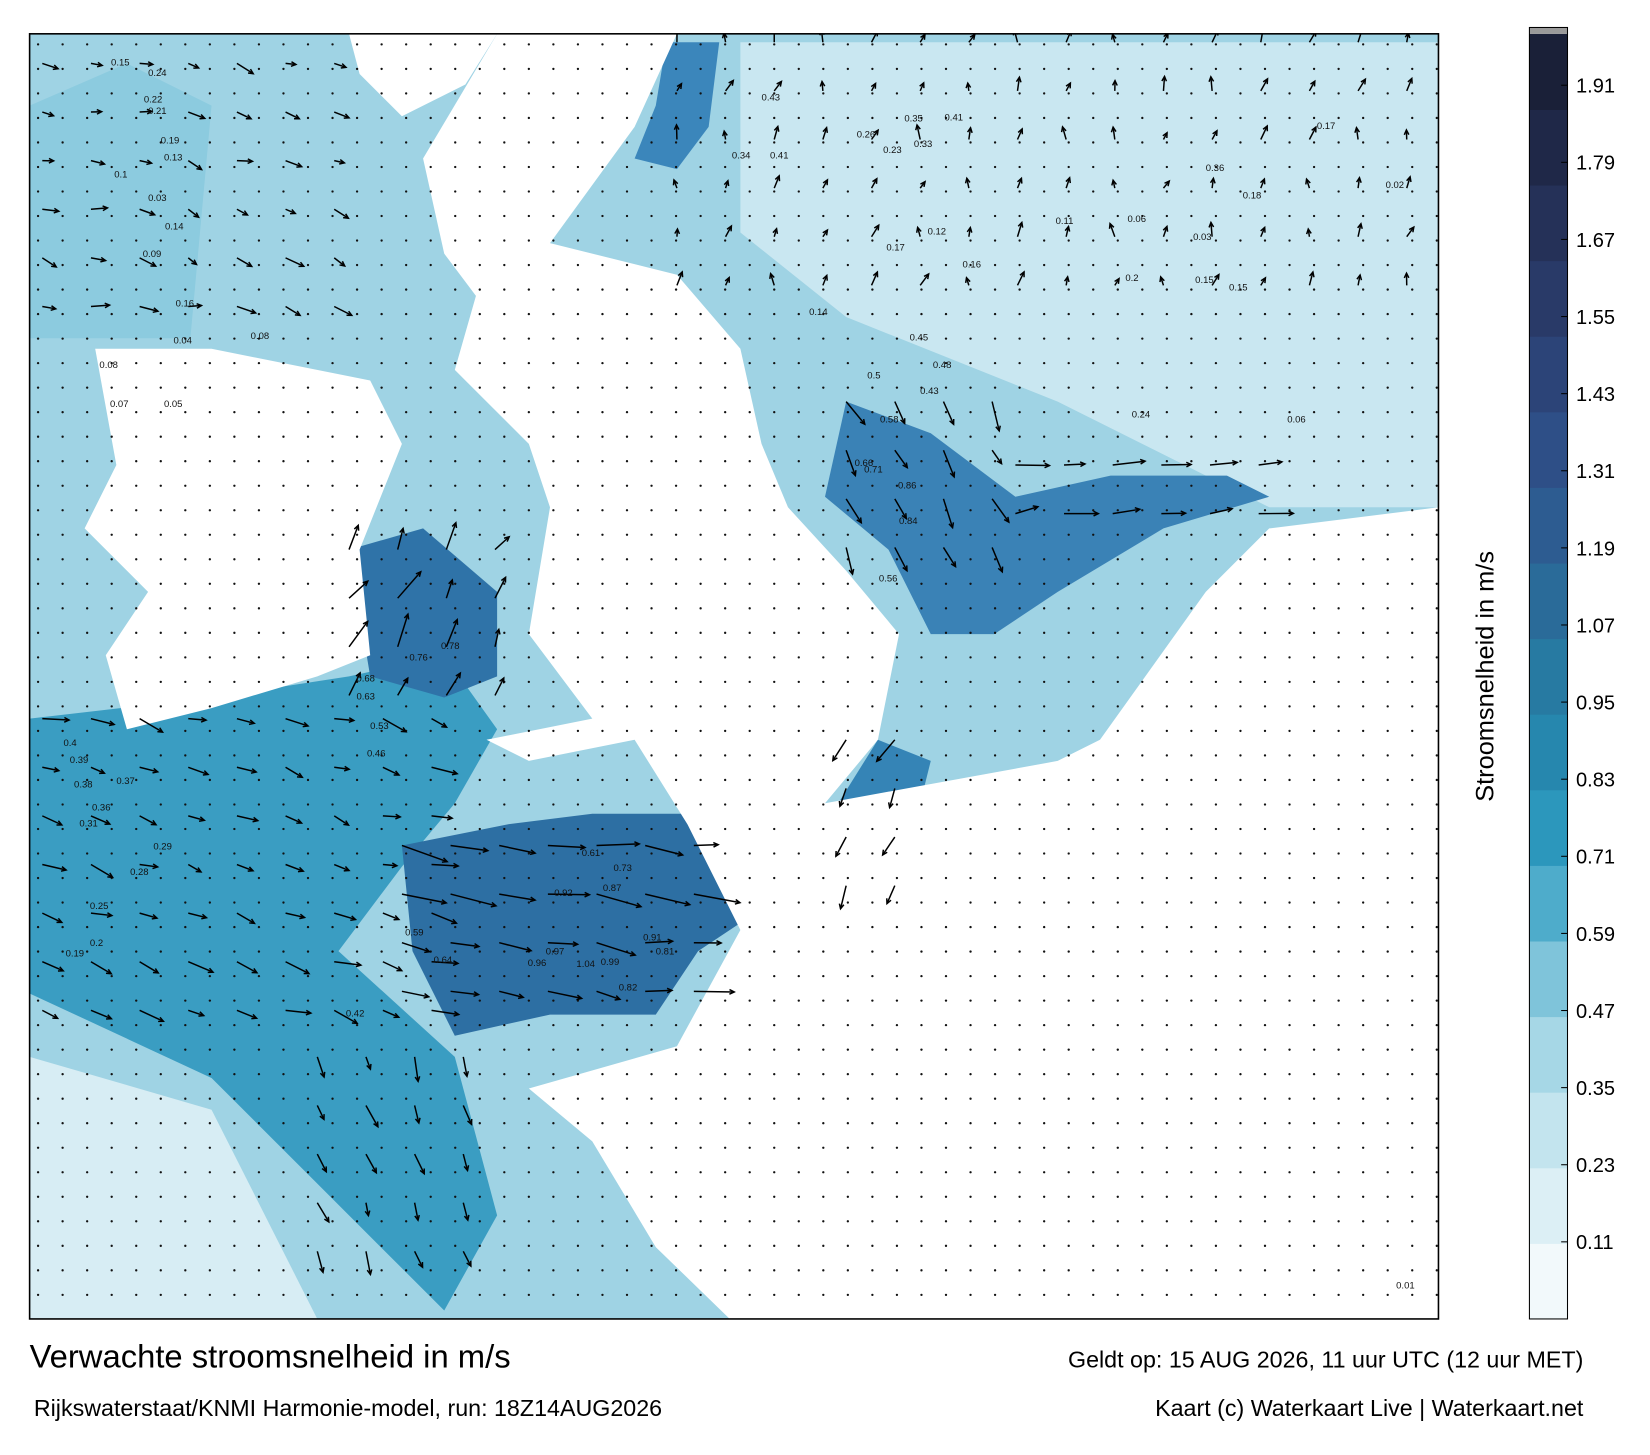  What do you see at coordinates (779, 156) in the screenshot?
I see `speed-label: 0.41` at bounding box center [779, 156].